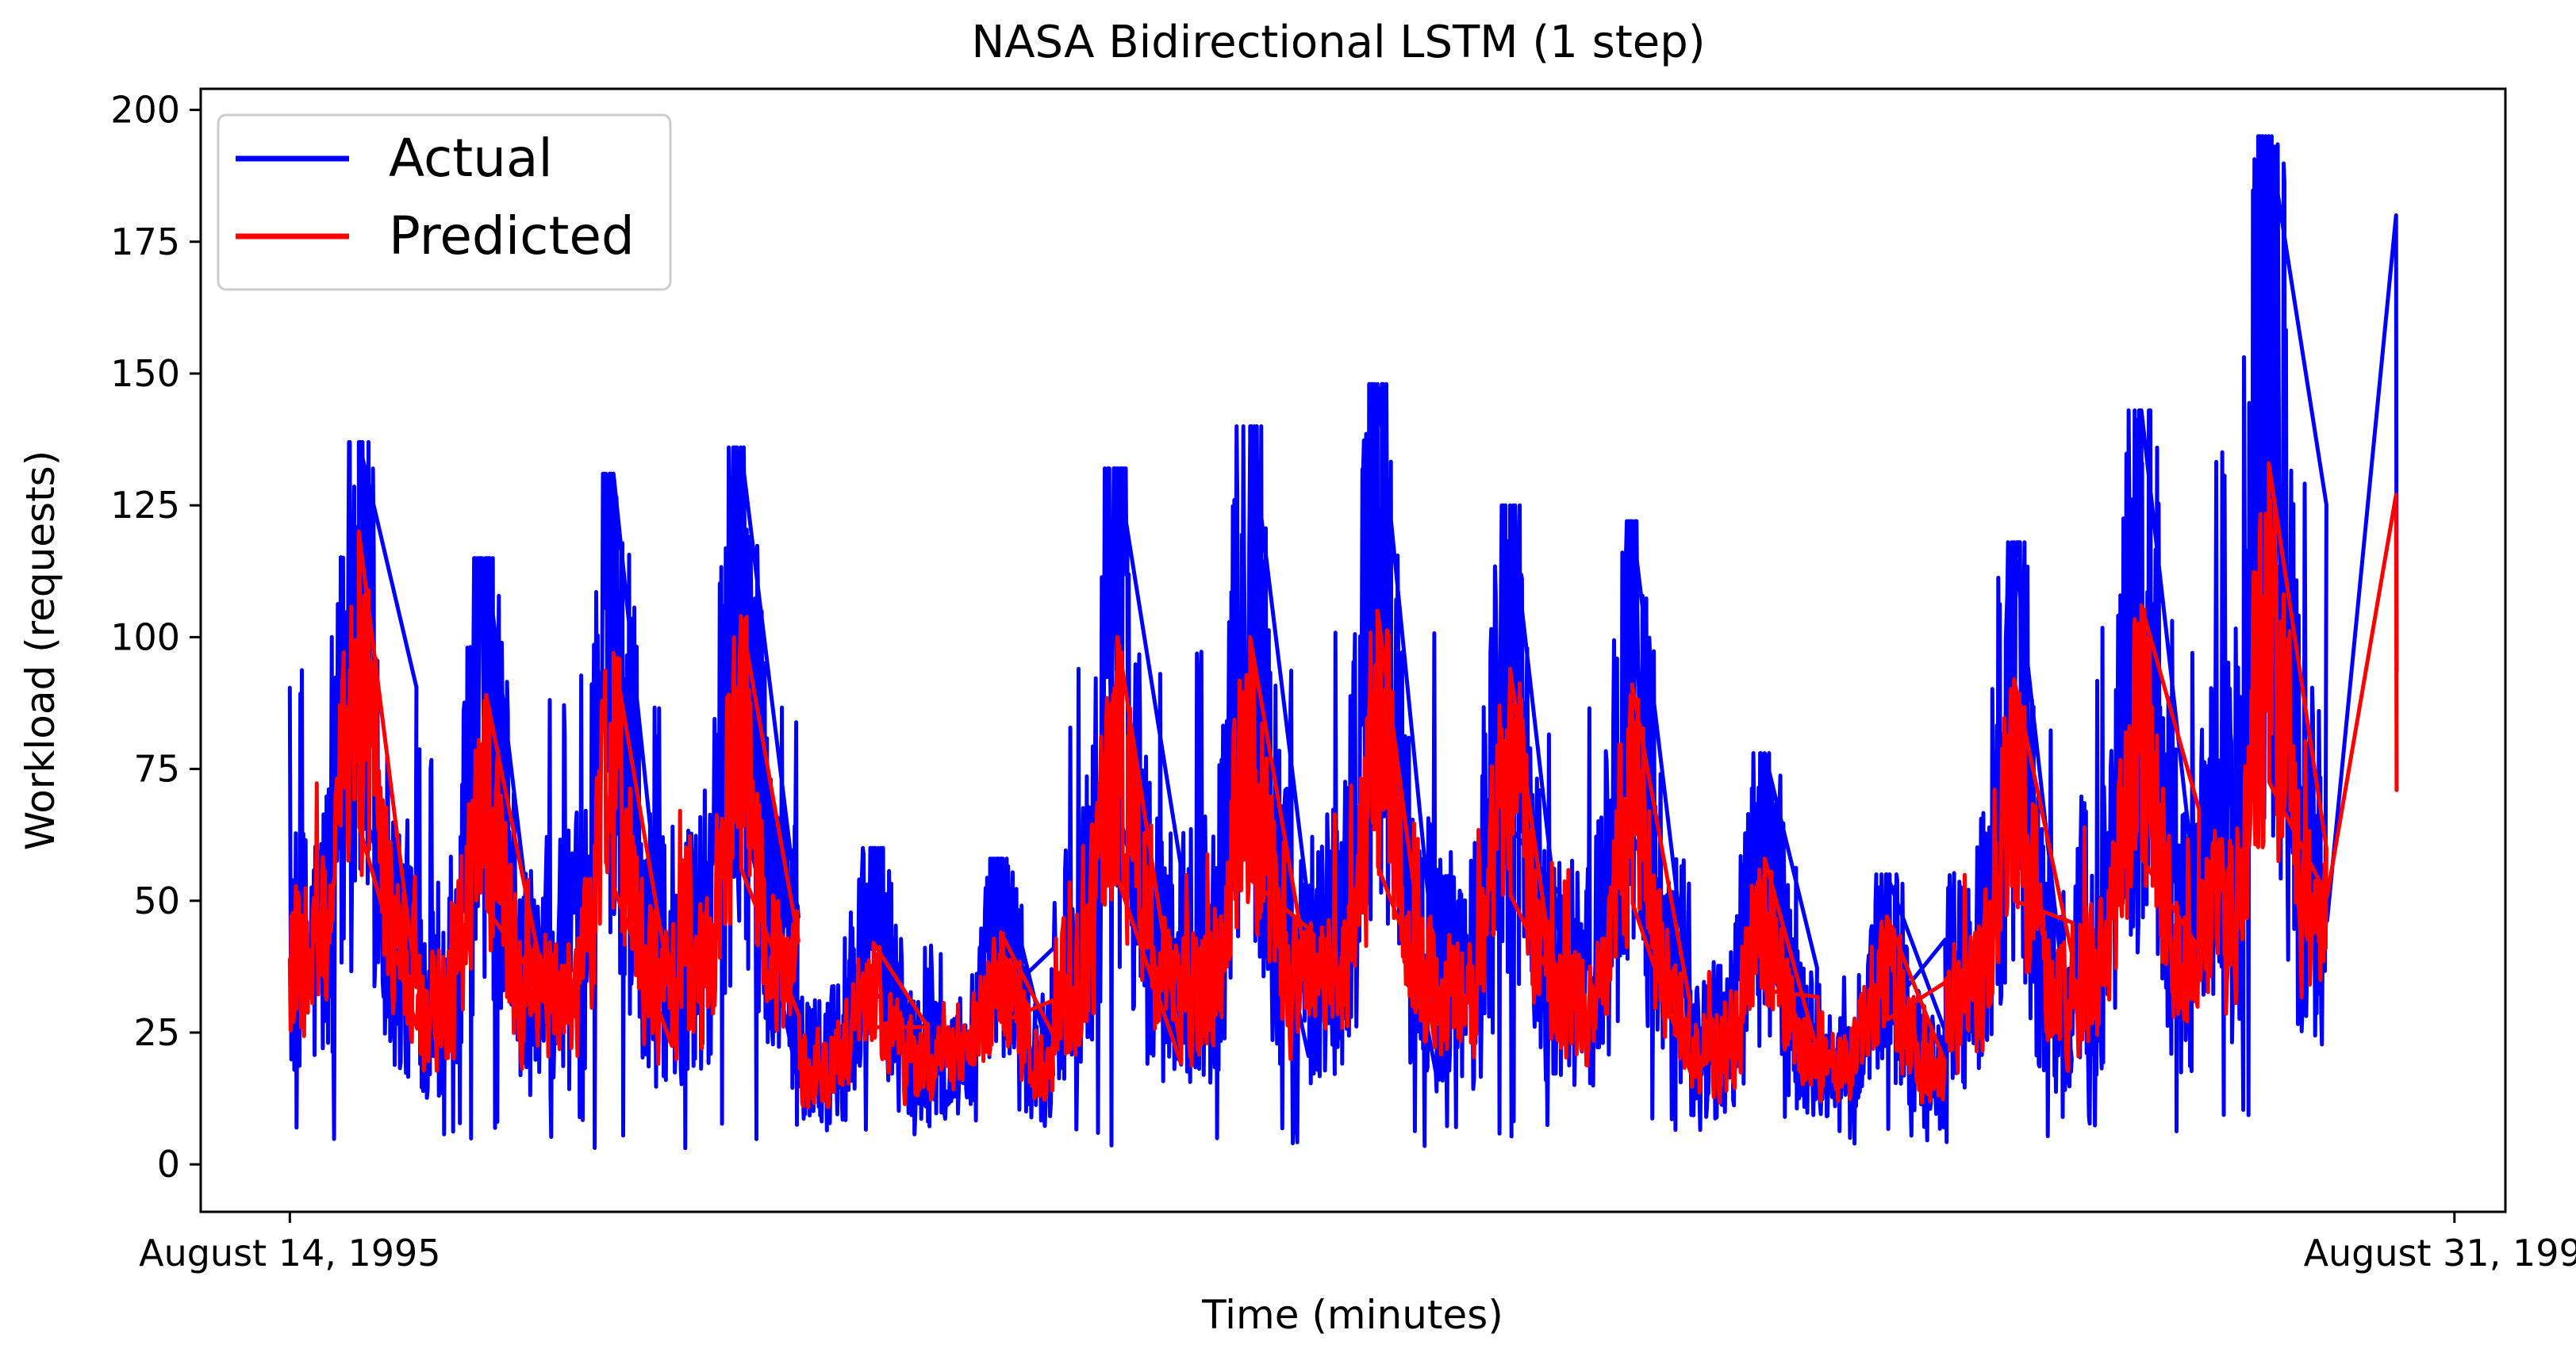  Describe the element at coordinates (168, 1165) in the screenshot. I see `y-tick-label-0: 0` at that location.